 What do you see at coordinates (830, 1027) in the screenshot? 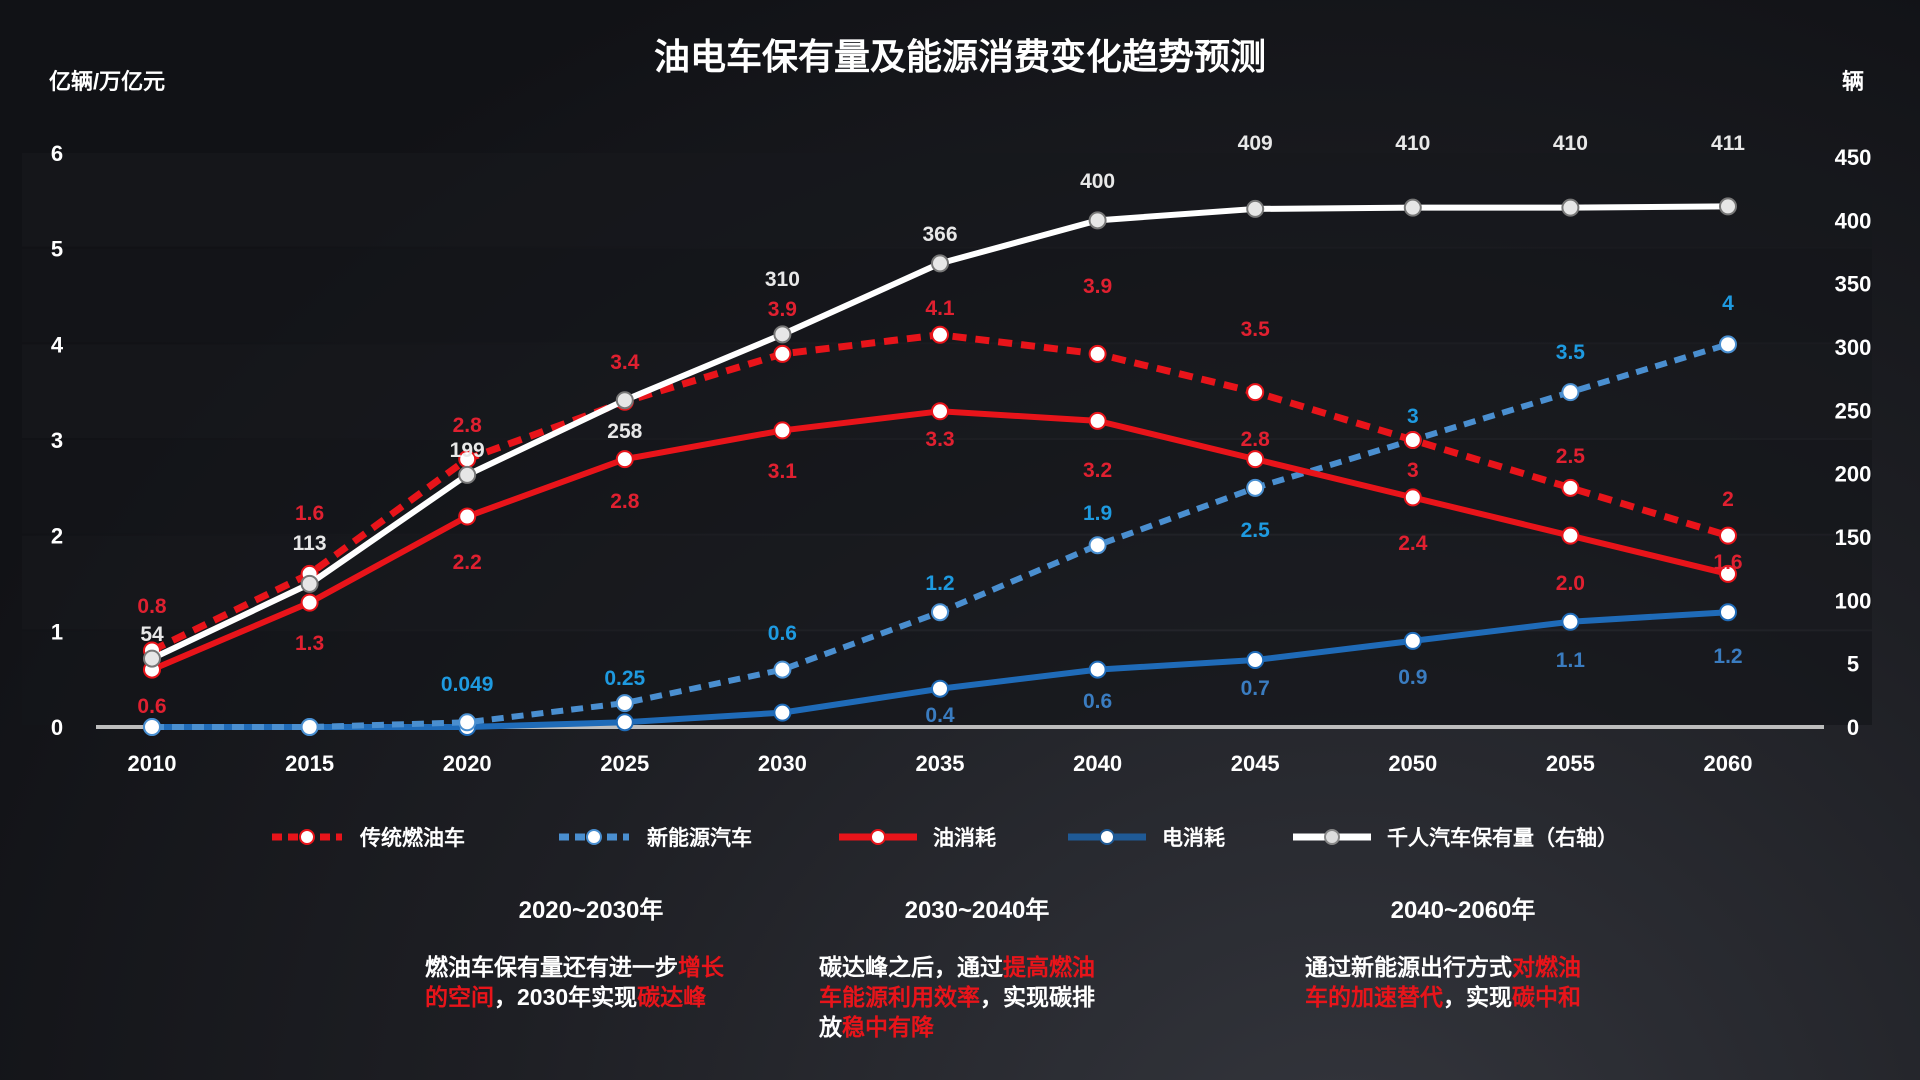
I see `text-segment: 放` at bounding box center [830, 1027].